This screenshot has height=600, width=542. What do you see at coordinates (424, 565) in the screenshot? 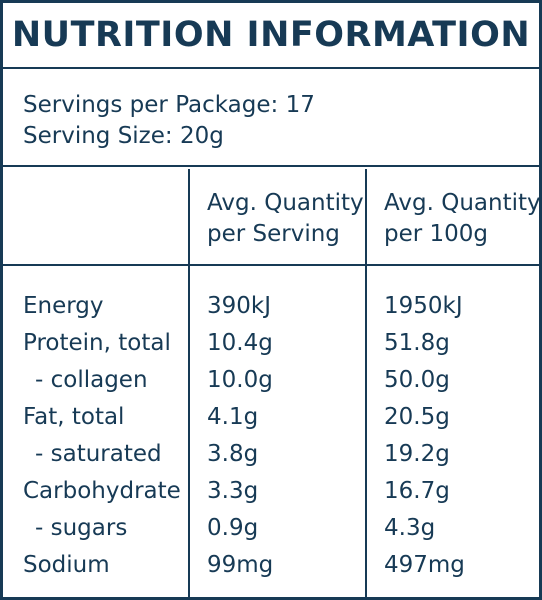
I see `per-100g-value: 497mg` at bounding box center [424, 565].